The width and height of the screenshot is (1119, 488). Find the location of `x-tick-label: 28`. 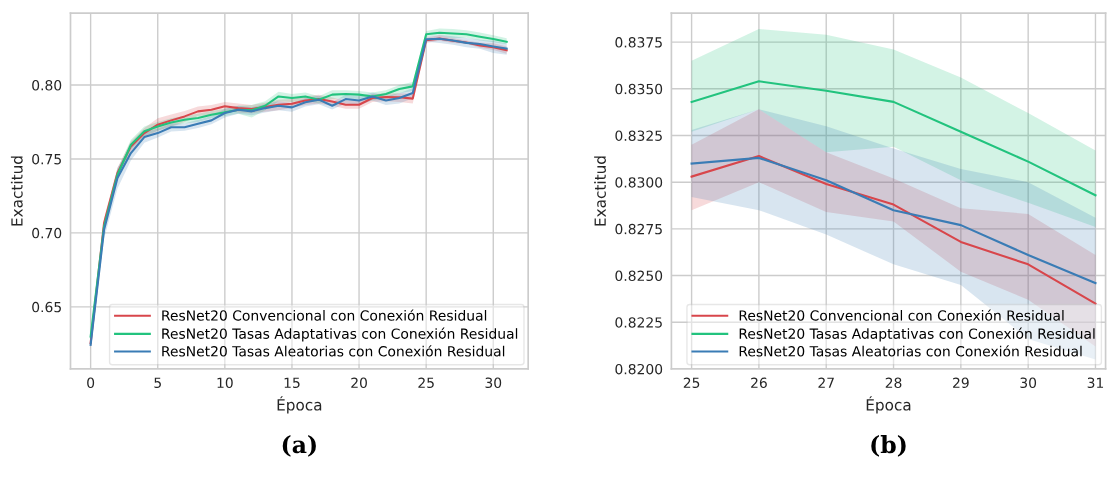

x-tick-label: 28 is located at coordinates (893, 383).